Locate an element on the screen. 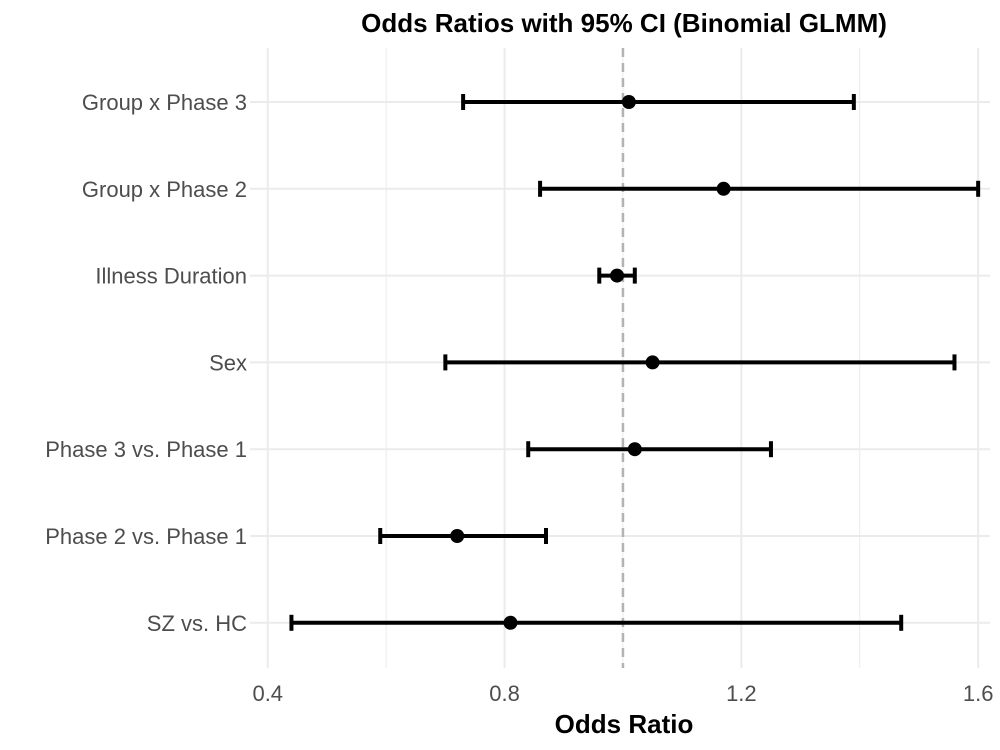 This screenshot has height=750, width=1000. y-tick-label: Sex is located at coordinates (228, 362).